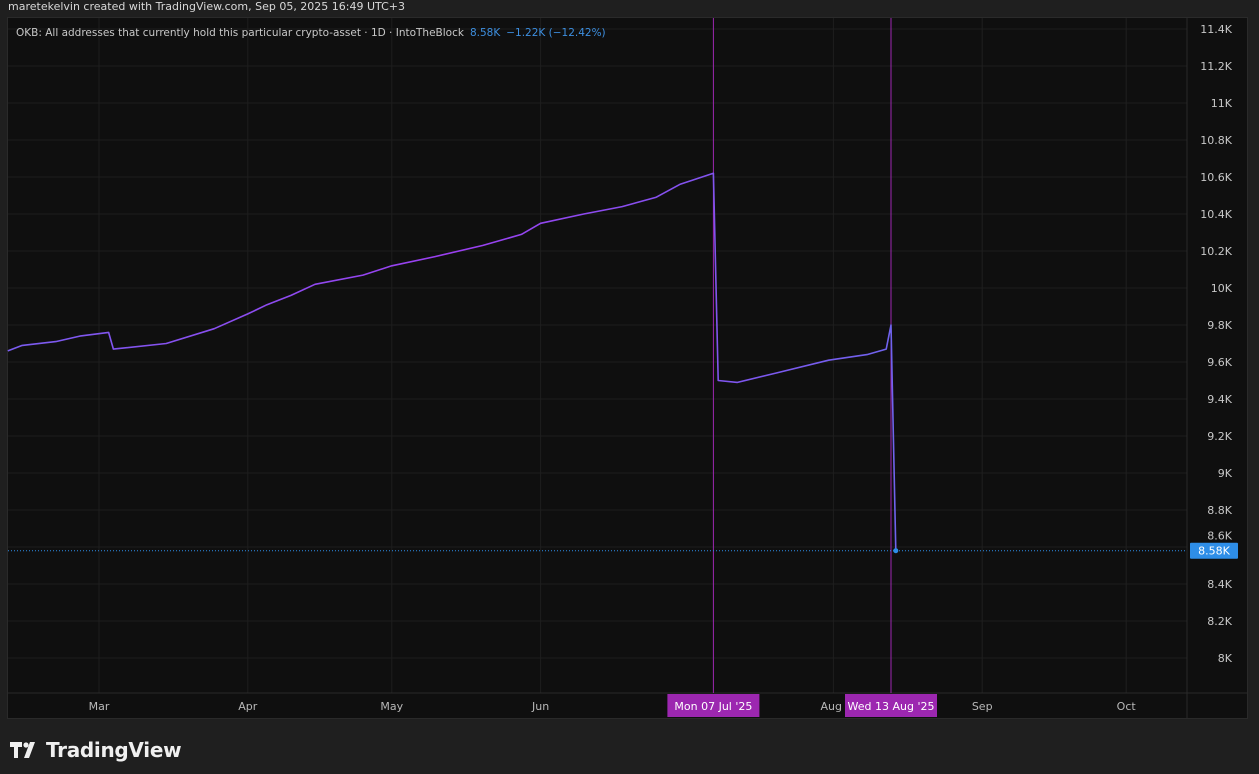  What do you see at coordinates (1219, 399) in the screenshot?
I see `y-tick-label: 9.4K` at bounding box center [1219, 399].